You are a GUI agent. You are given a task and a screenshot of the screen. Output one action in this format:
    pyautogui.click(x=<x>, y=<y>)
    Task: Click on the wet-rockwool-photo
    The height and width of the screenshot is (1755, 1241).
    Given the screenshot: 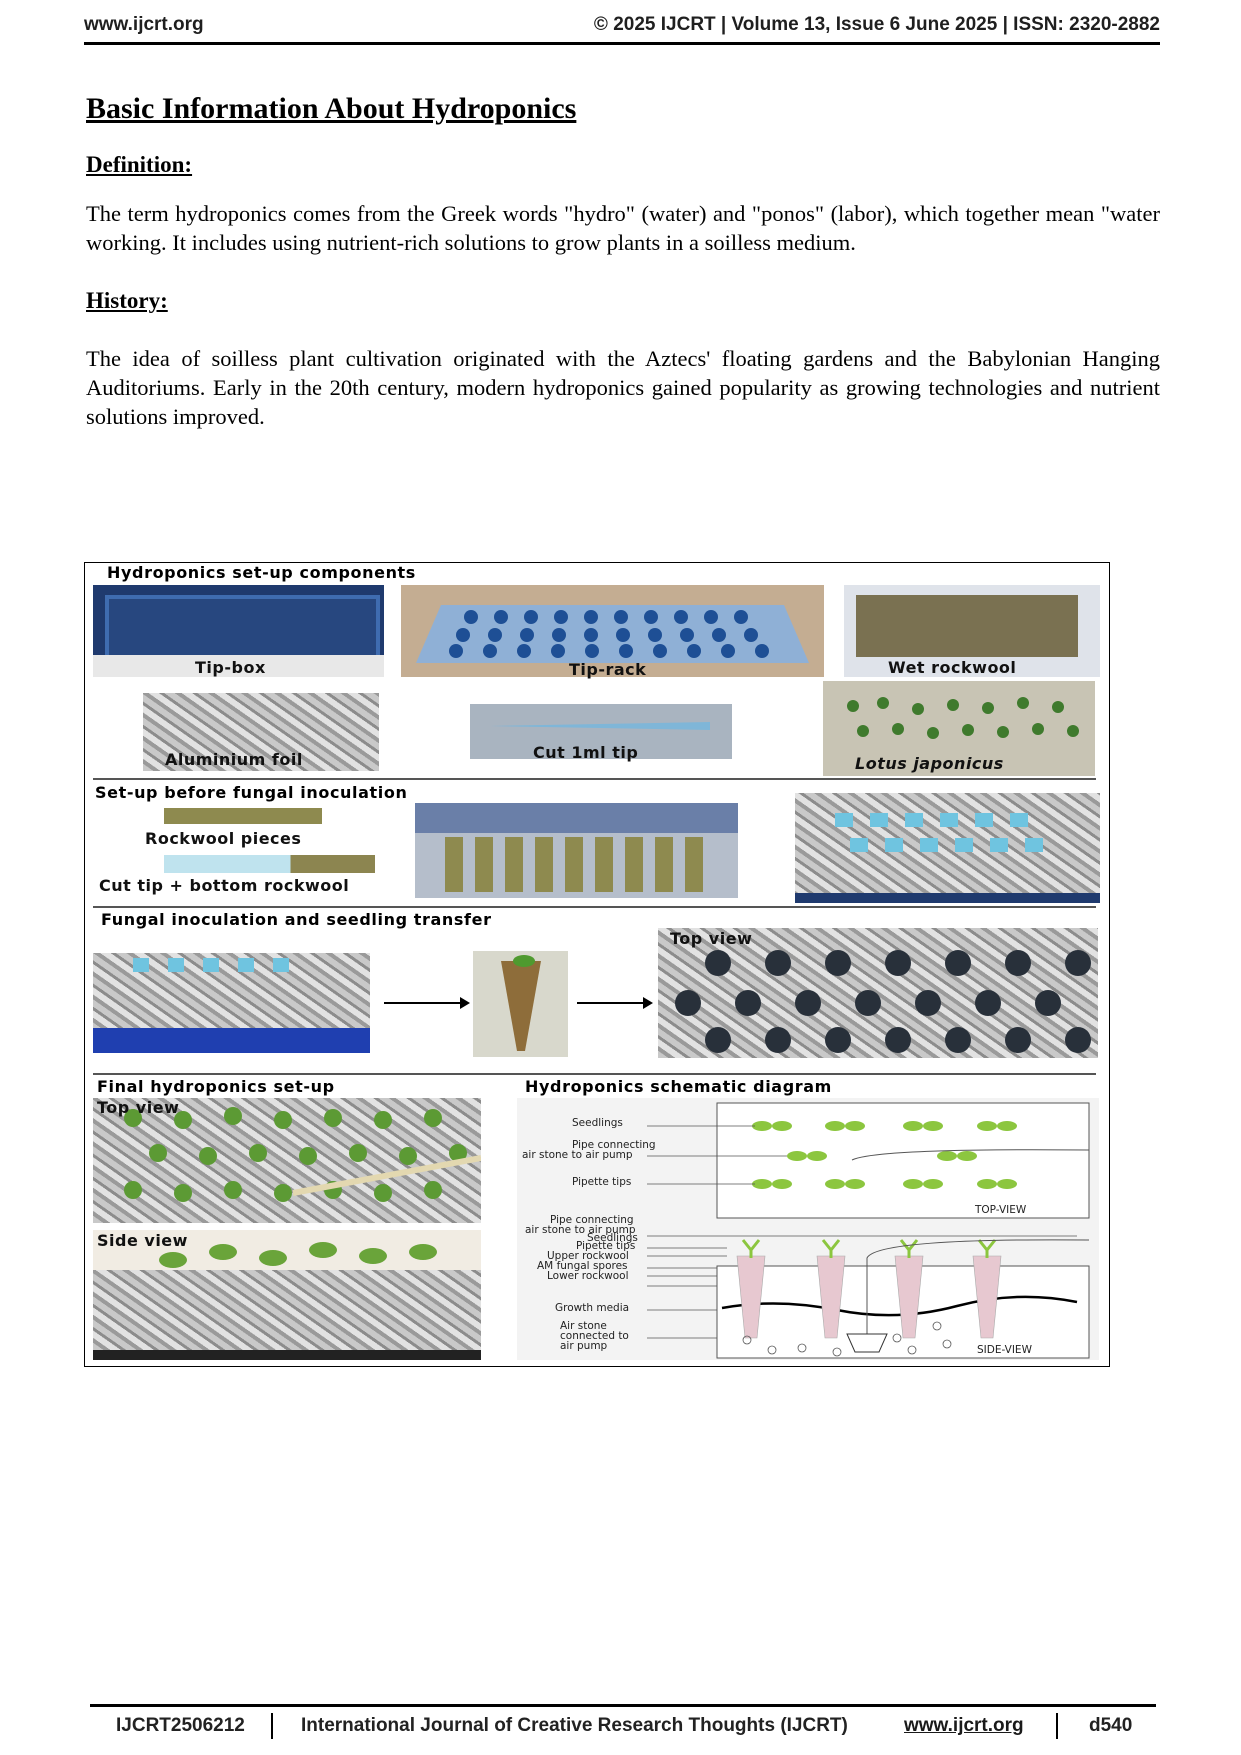 What is the action you would take?
    pyautogui.click(x=972, y=631)
    